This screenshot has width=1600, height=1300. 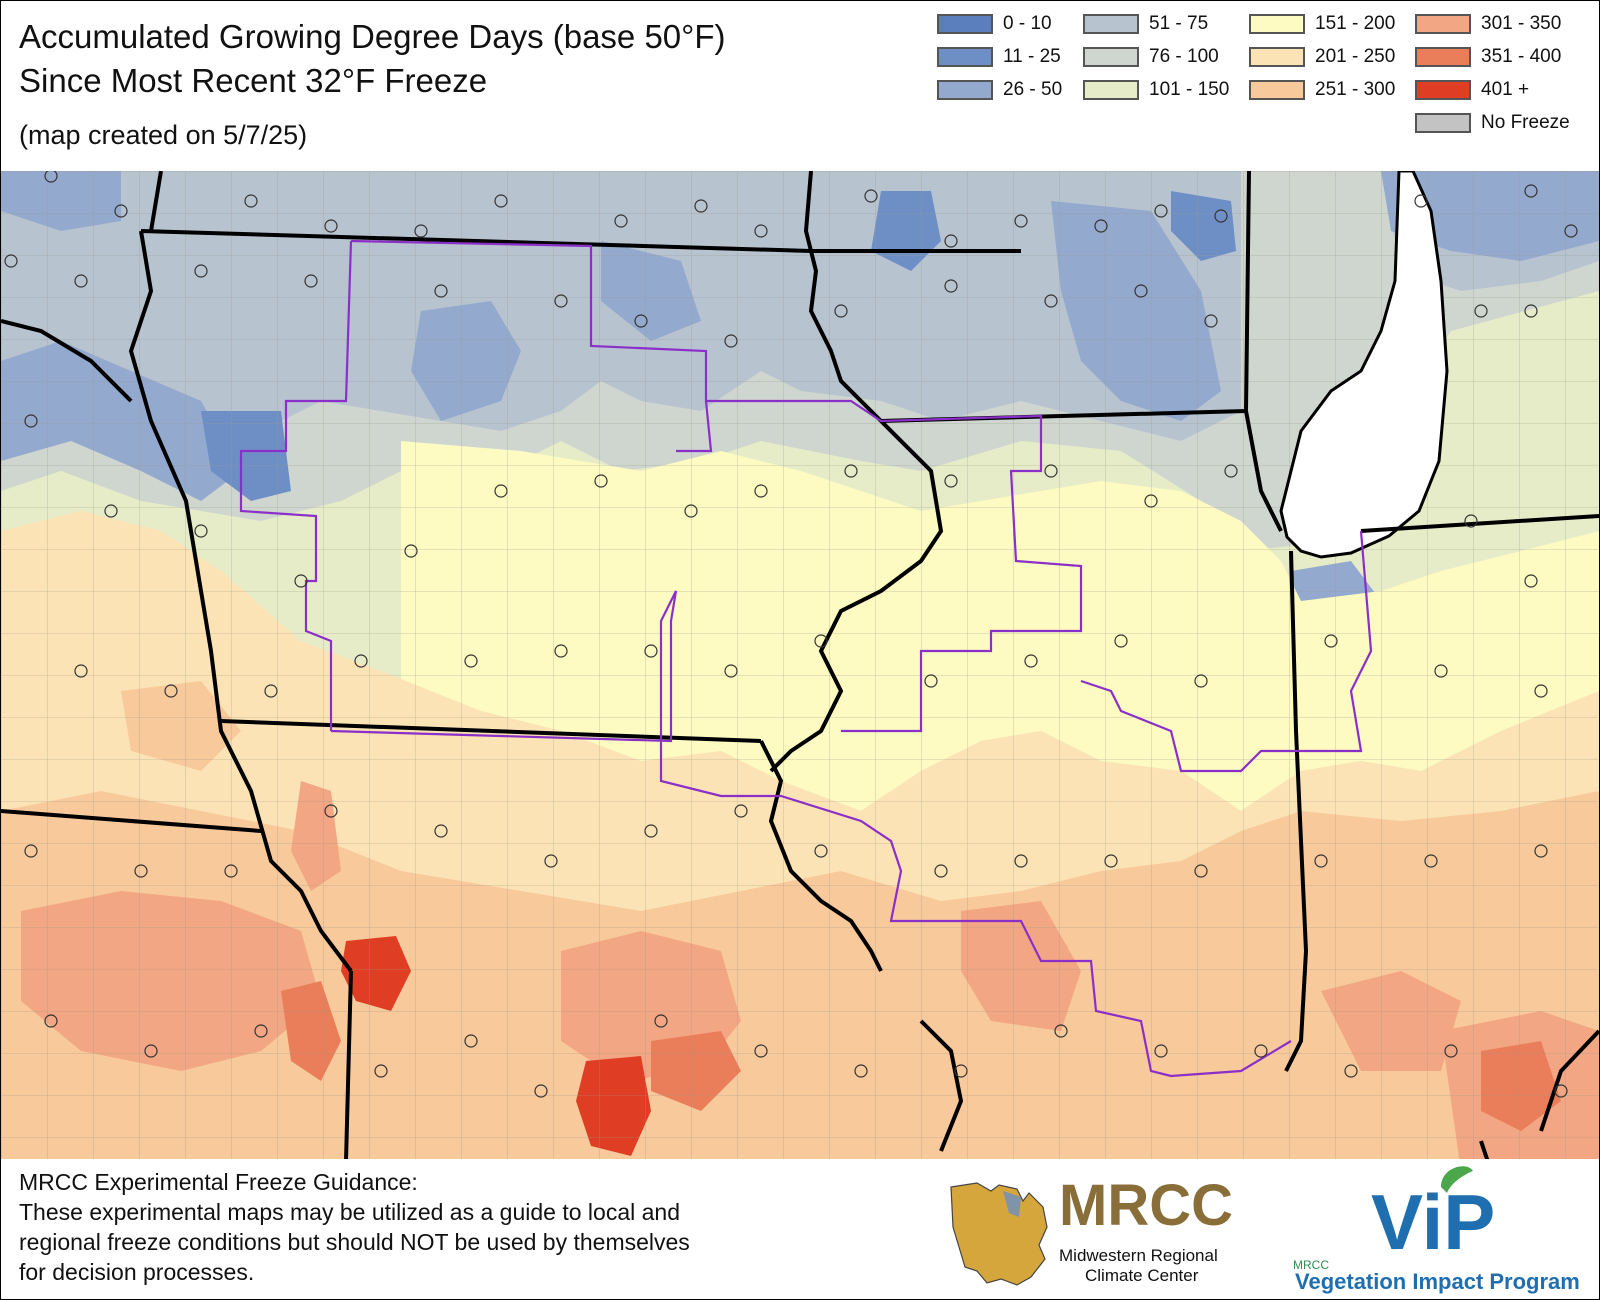 I want to click on mrcc-name-line: Climate Center, so click(x=1142, y=1275).